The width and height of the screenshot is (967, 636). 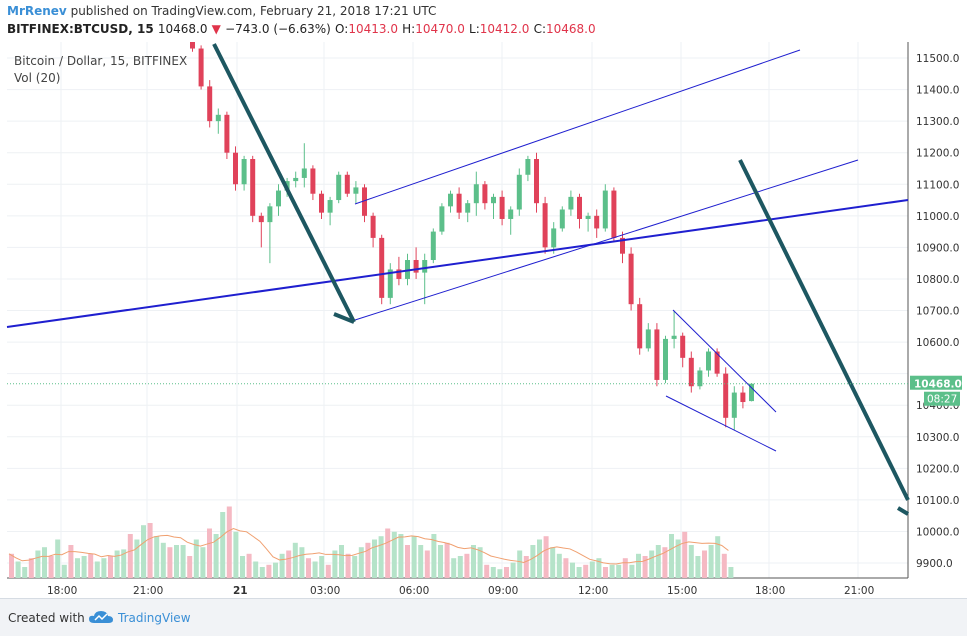 I want to click on y-tick-label: 10800.0, so click(x=937, y=280).